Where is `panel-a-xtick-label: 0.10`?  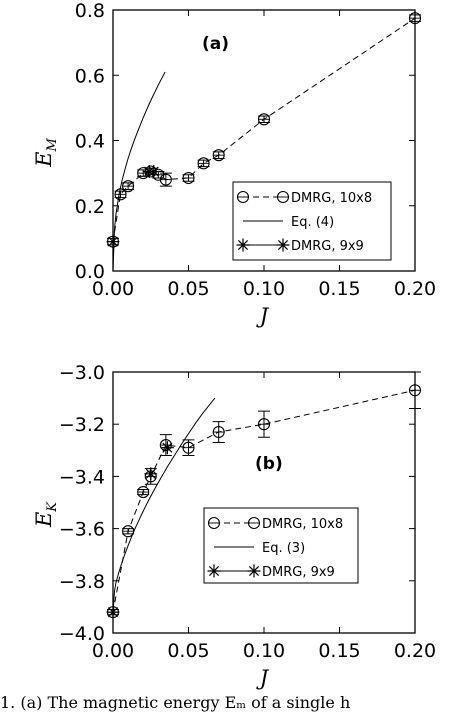 panel-a-xtick-label: 0.10 is located at coordinates (264, 289).